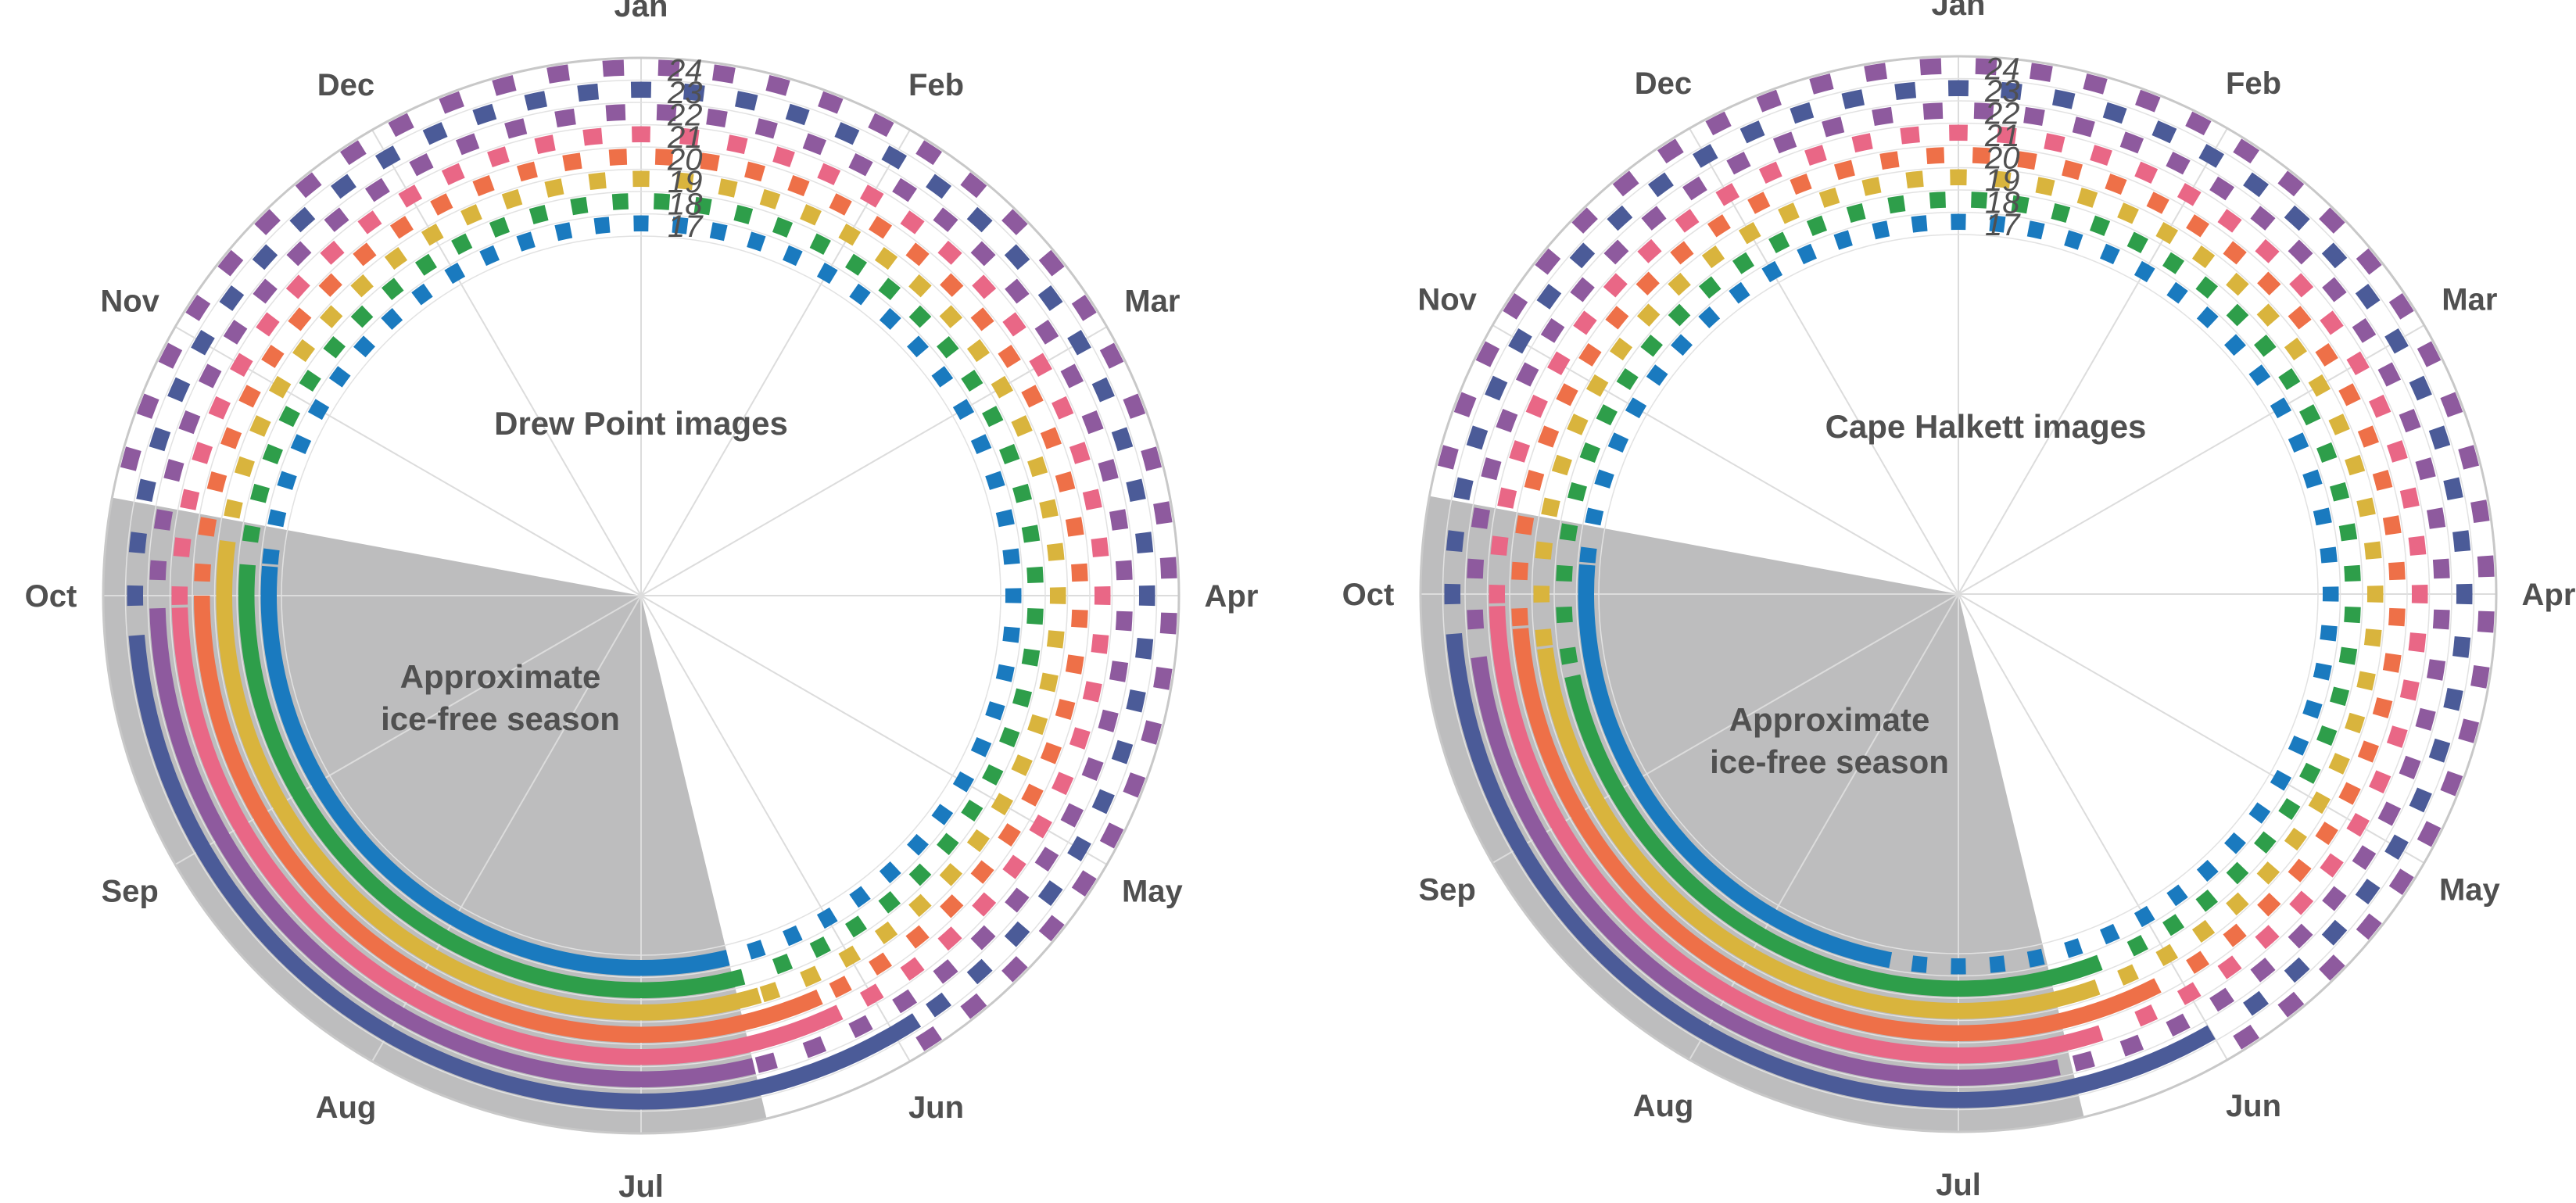  I want to click on month-label-jan: Jan, so click(641, 11).